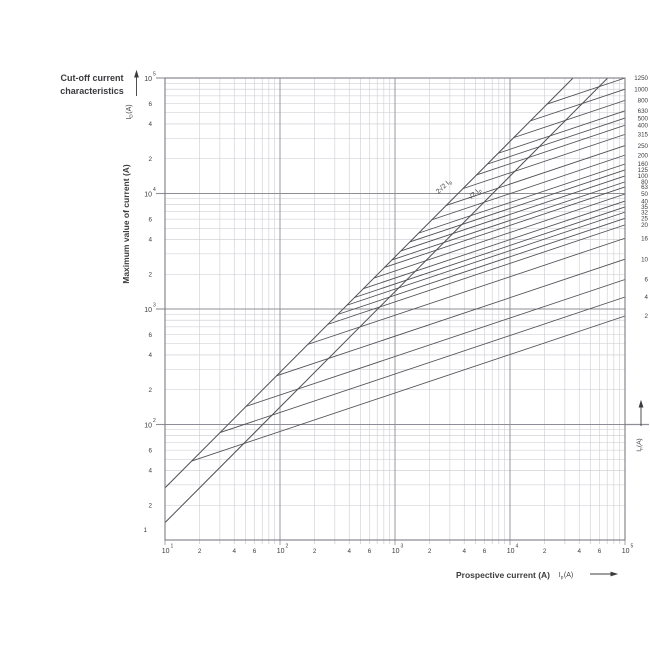  What do you see at coordinates (643, 135) in the screenshot?
I see `curve-rating-label-315: 315` at bounding box center [643, 135].